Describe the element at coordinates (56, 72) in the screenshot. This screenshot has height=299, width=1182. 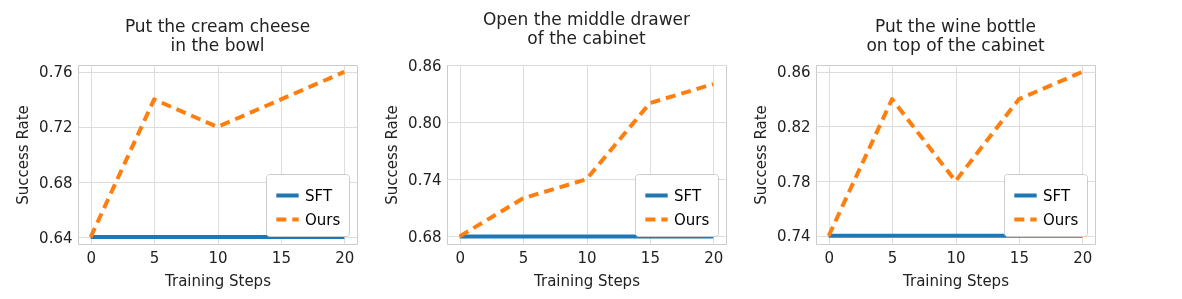
I see `y-tick-label: 0.76` at that location.